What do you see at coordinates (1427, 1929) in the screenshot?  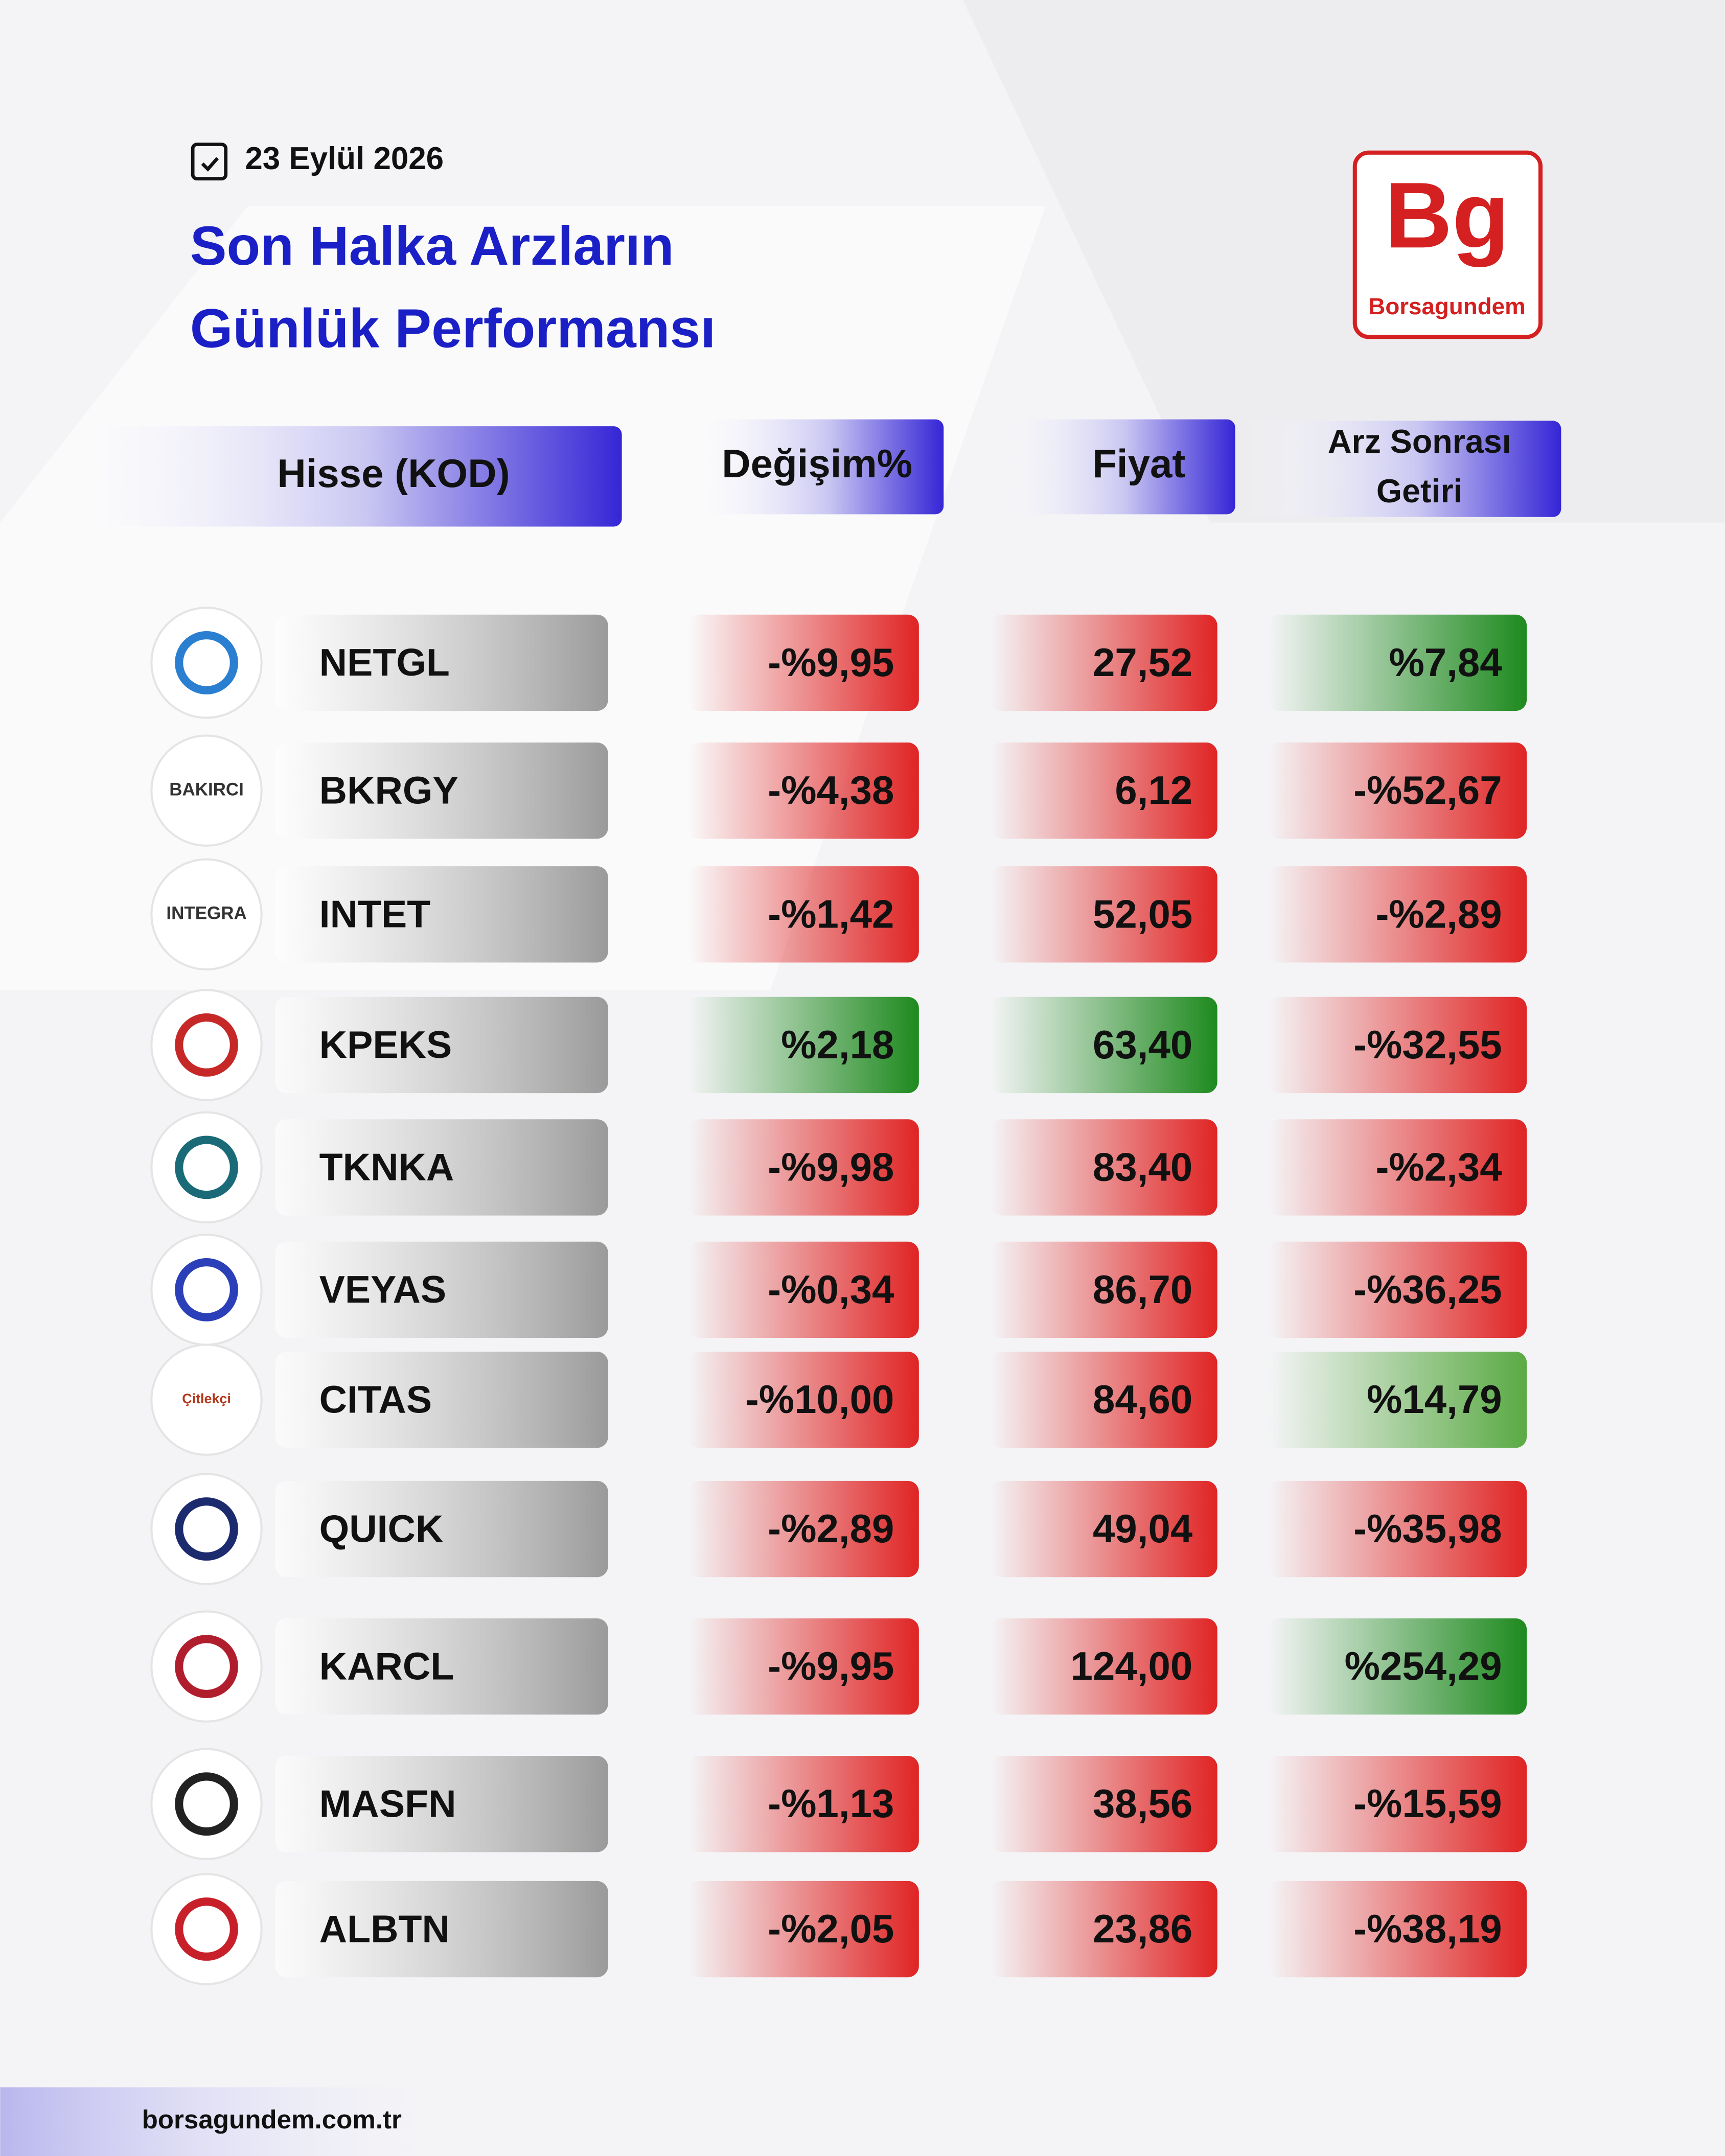 I see `cell-value: -%38,19` at bounding box center [1427, 1929].